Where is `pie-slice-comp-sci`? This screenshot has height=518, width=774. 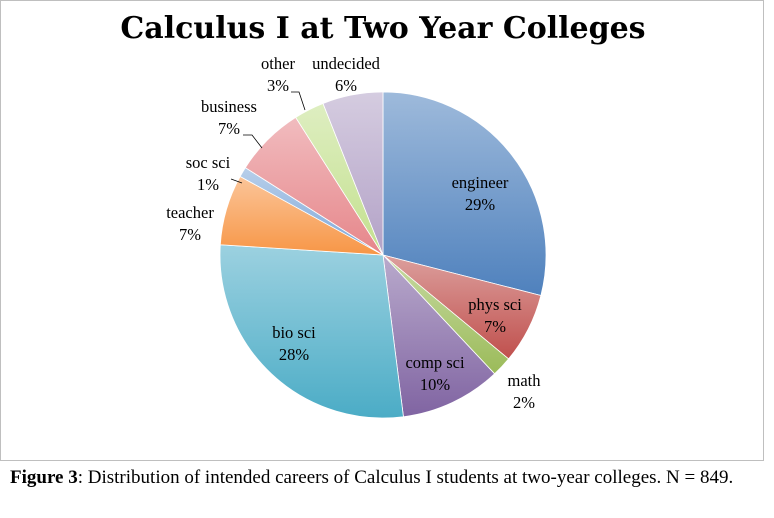
pie-slice-comp-sci is located at coordinates (439, 335).